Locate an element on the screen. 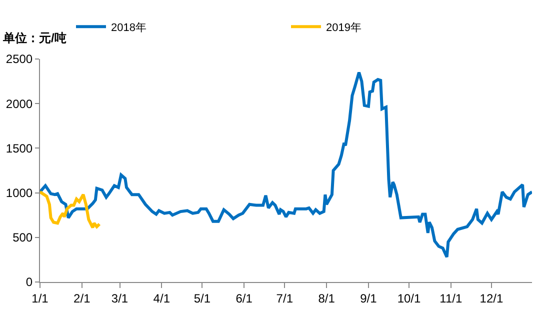 The height and width of the screenshot is (331, 551). y-axis-title: 单位：元/吨 is located at coordinates (34, 38).